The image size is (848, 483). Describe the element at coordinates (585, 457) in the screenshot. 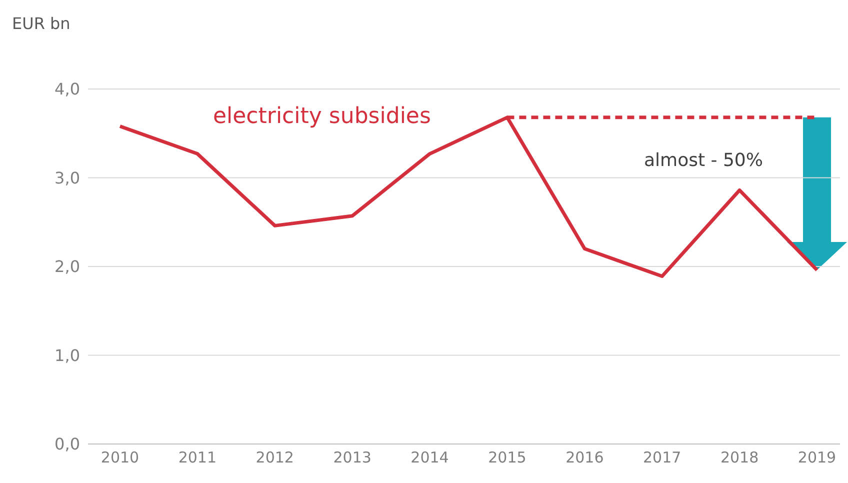

I see `x-tick-label: 2016` at that location.